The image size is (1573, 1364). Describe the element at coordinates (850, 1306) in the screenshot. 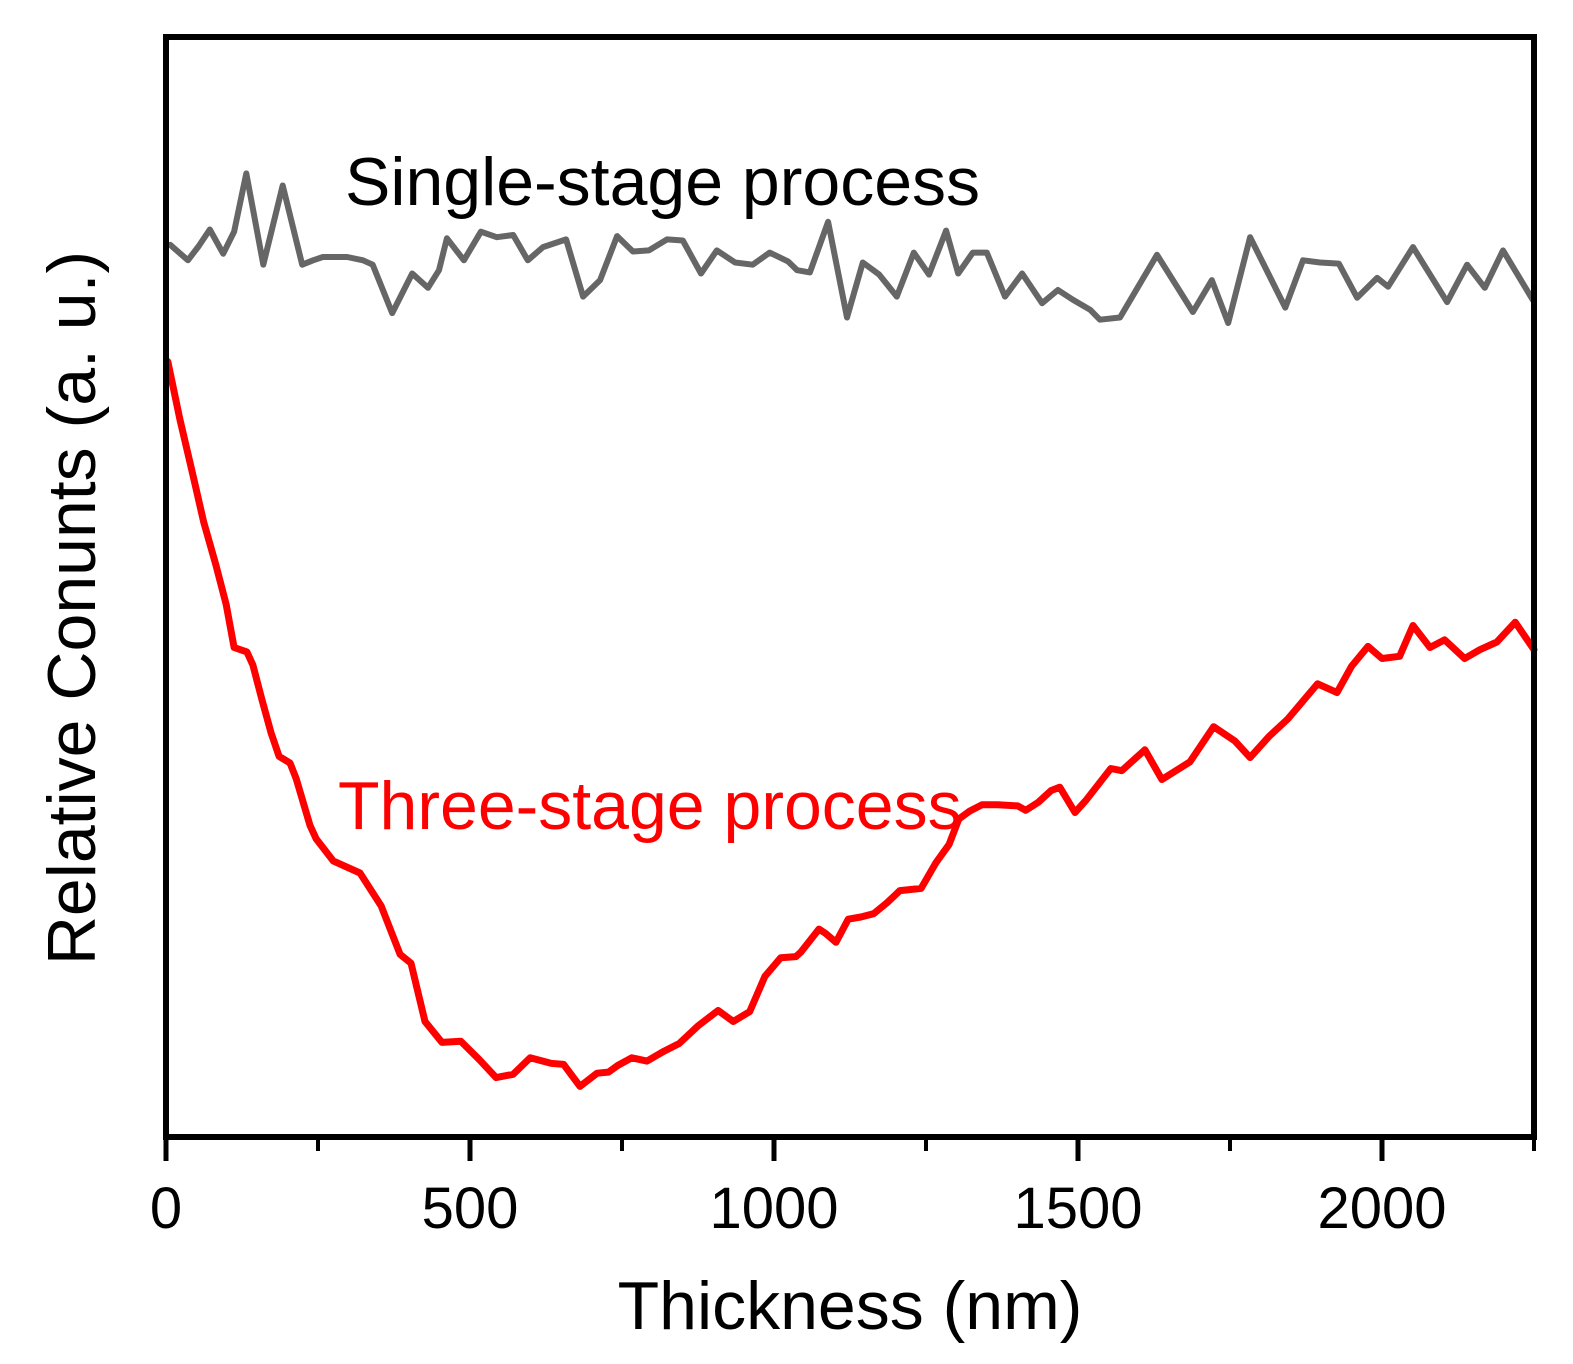

I see `x-axis-title: Thickness (nm)` at that location.